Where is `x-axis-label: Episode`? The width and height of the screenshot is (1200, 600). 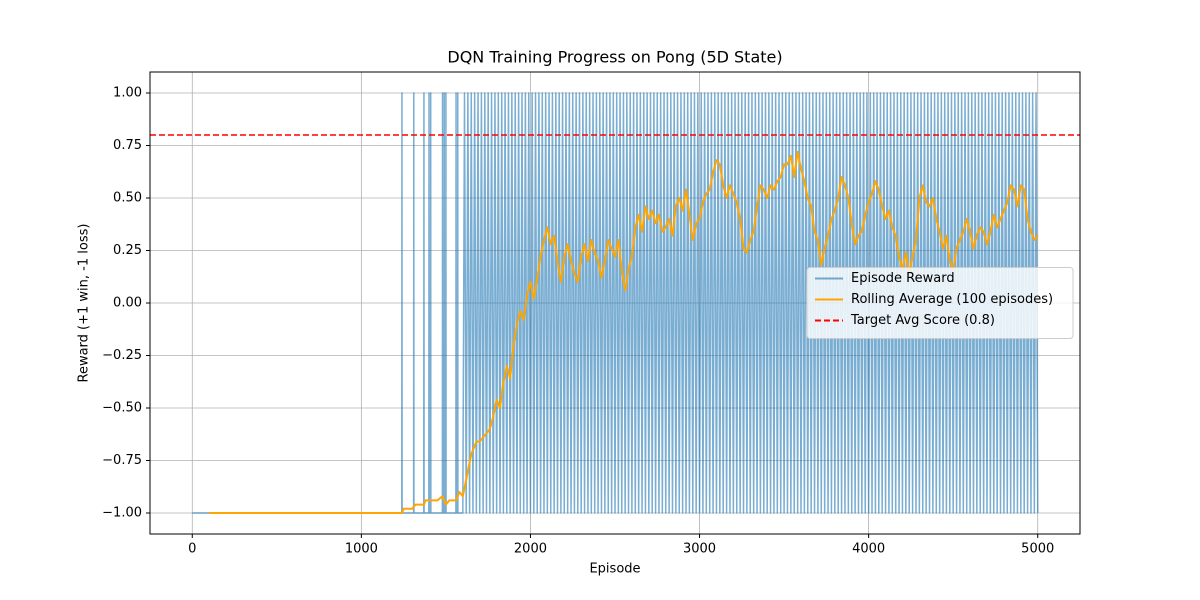
x-axis-label: Episode is located at coordinates (614, 569).